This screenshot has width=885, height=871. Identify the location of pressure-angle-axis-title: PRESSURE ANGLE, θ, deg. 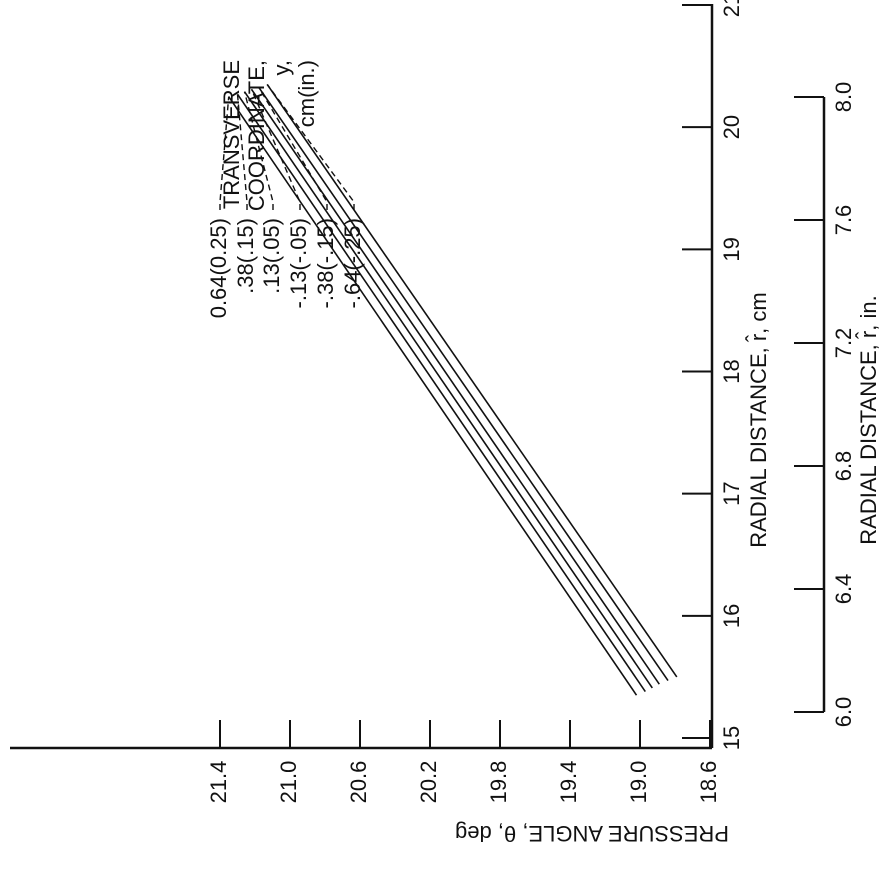
(592, 833).